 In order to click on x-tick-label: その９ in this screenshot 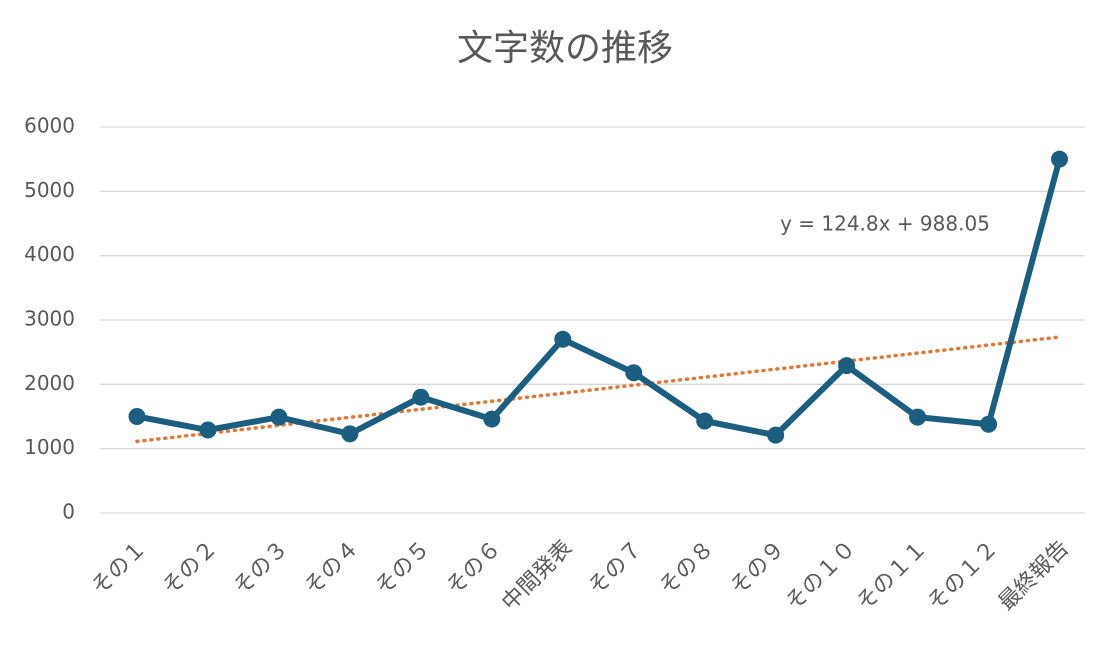, I will do `click(758, 568)`.